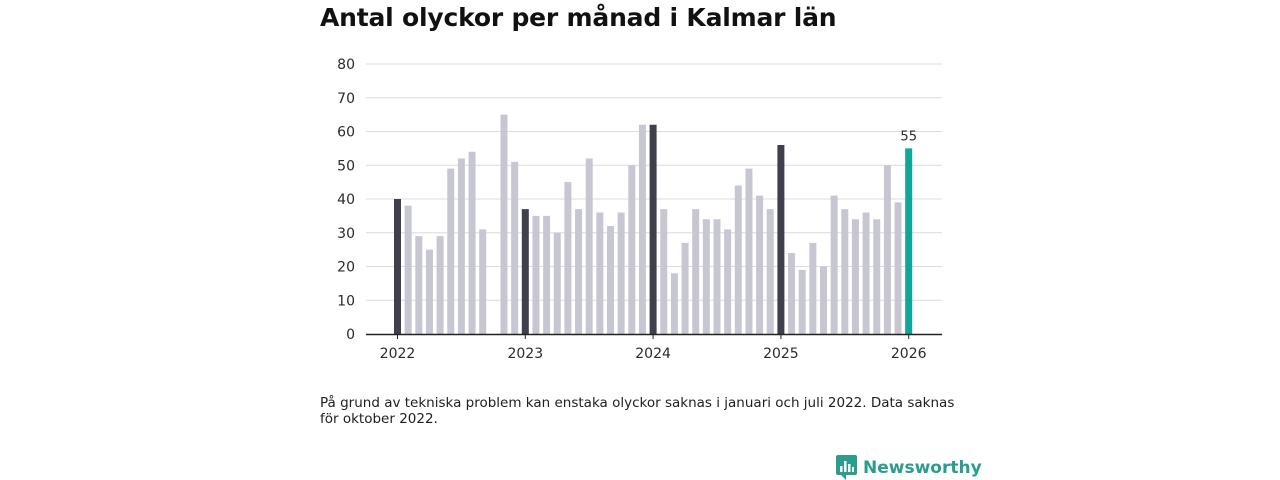 This screenshot has width=1280, height=480. I want to click on brand-name: Newsworthy, so click(922, 467).